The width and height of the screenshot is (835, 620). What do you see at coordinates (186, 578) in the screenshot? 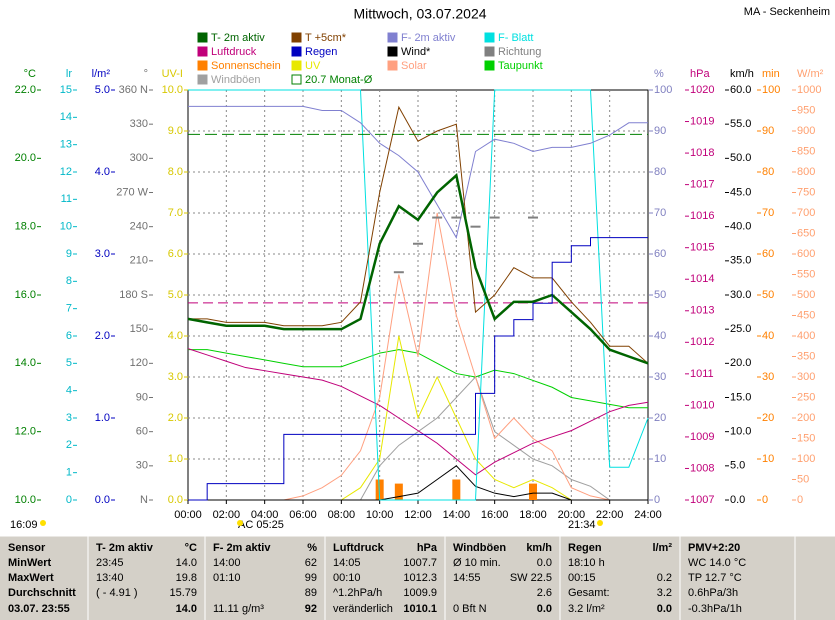
I see `table-cell: 19.8` at bounding box center [186, 578].